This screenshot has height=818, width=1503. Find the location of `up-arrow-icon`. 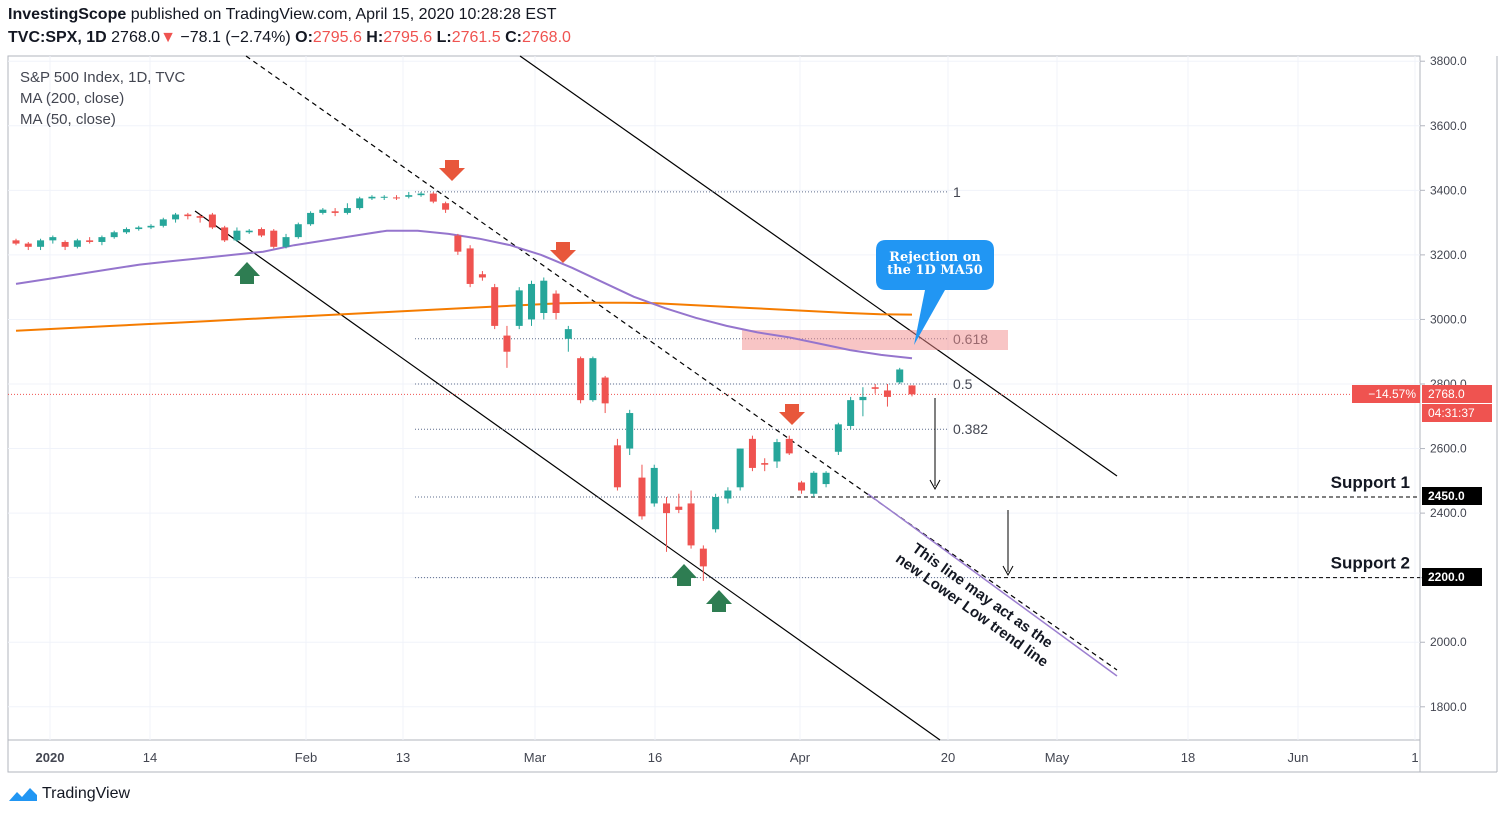

up-arrow-icon is located at coordinates (719, 601).